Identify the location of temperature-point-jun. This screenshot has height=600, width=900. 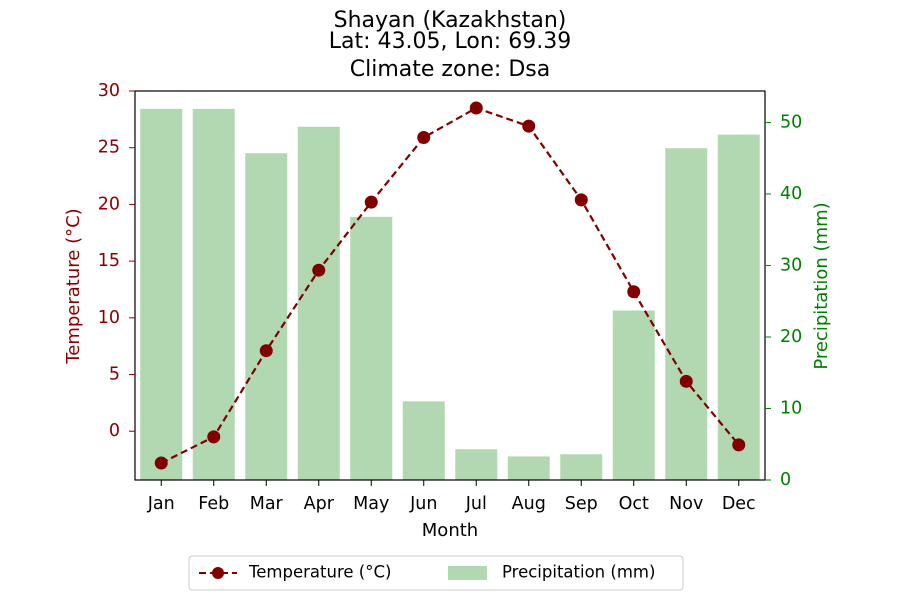
(424, 137).